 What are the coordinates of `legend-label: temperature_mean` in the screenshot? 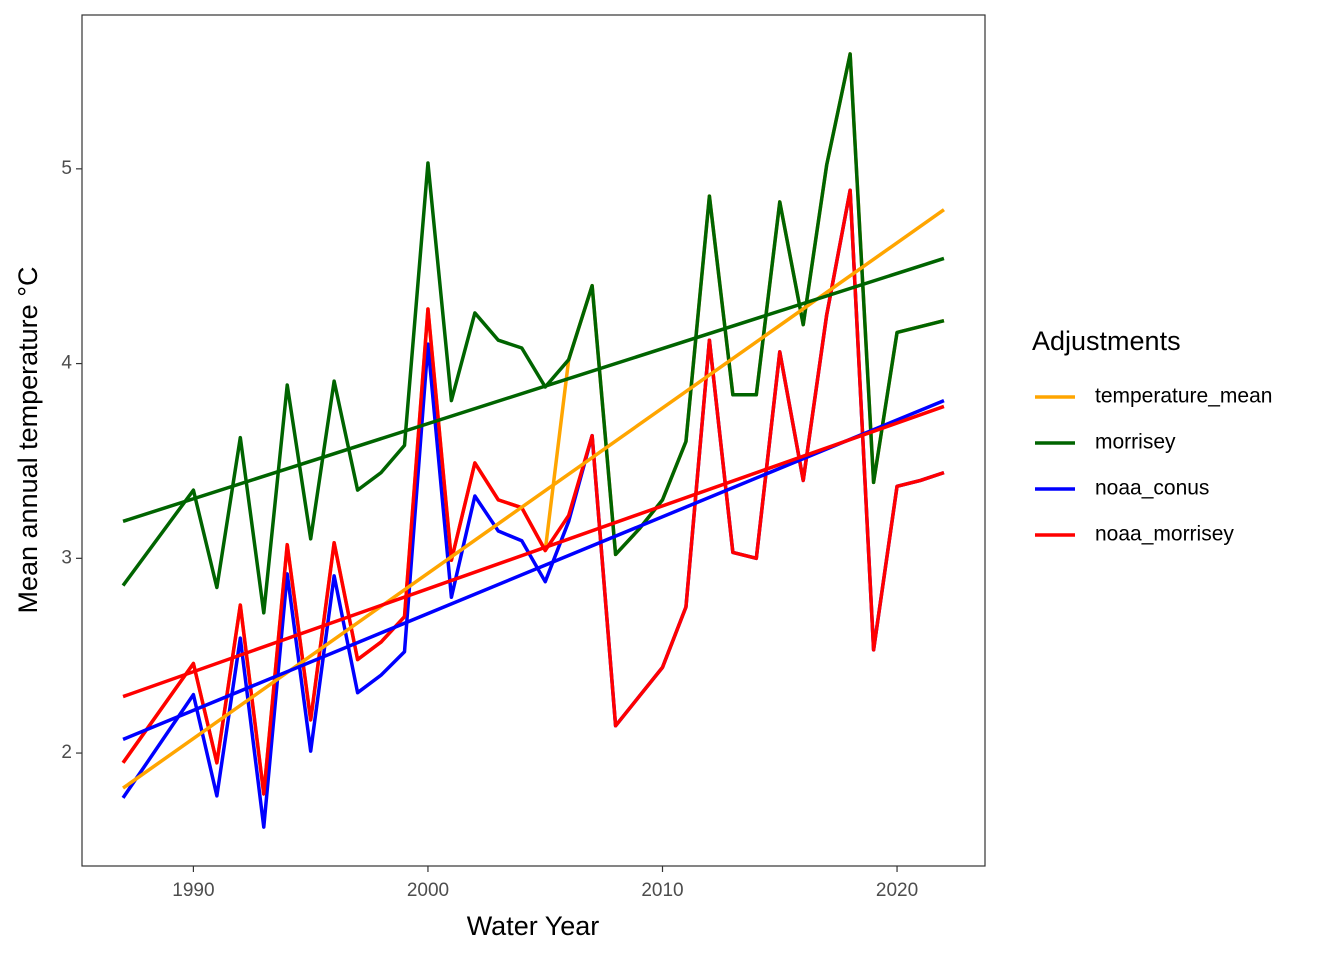 It's located at (1183, 396).